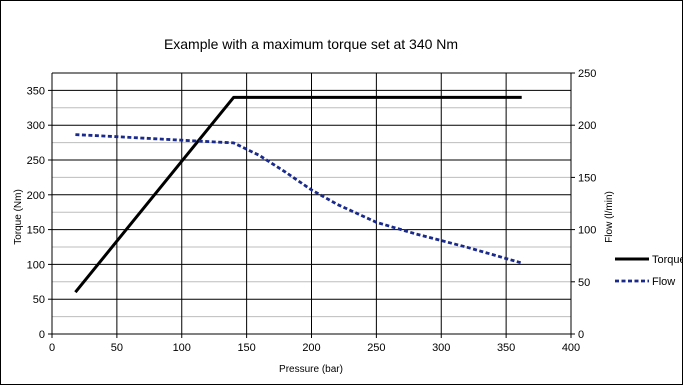 This screenshot has height=385, width=683. What do you see at coordinates (587, 178) in the screenshot?
I see `y2-tick-label: 150` at bounding box center [587, 178].